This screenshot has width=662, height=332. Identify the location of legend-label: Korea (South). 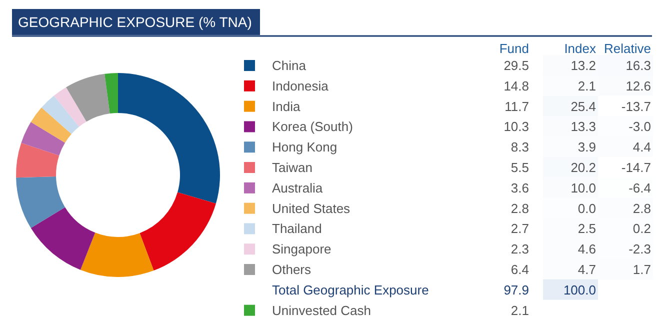
(312, 126).